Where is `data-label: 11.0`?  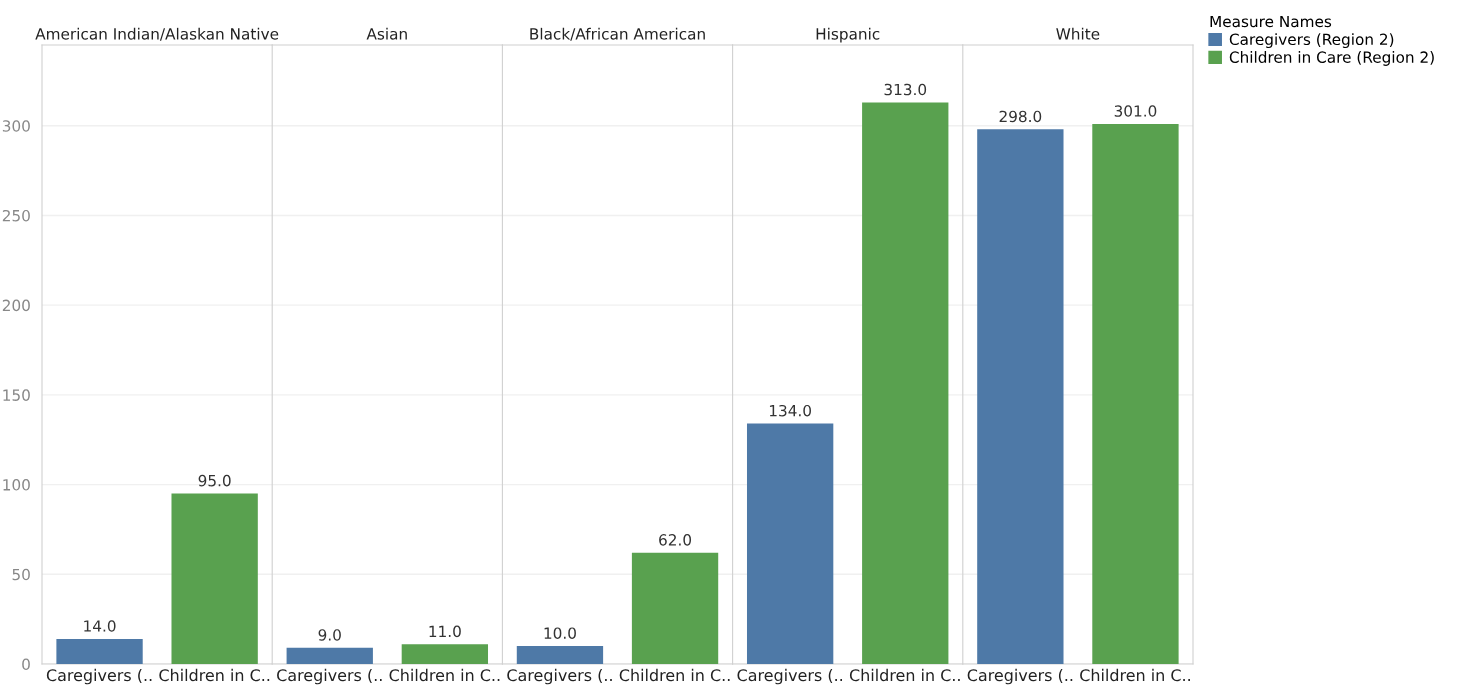 data-label: 11.0 is located at coordinates (445, 631).